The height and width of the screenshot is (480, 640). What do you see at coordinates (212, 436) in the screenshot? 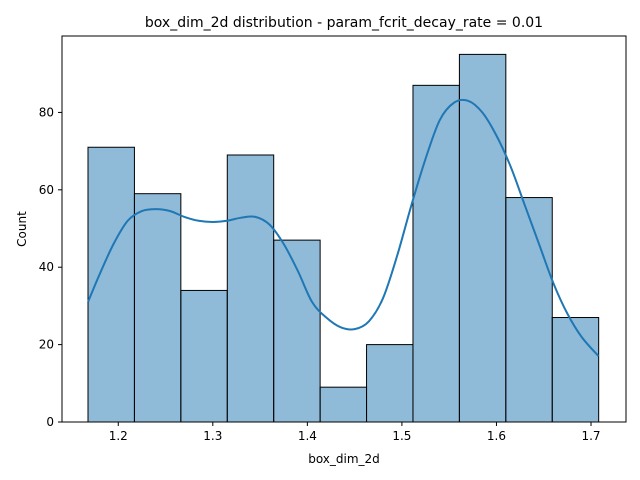
I see `x-tick-label: 1.3` at bounding box center [212, 436].